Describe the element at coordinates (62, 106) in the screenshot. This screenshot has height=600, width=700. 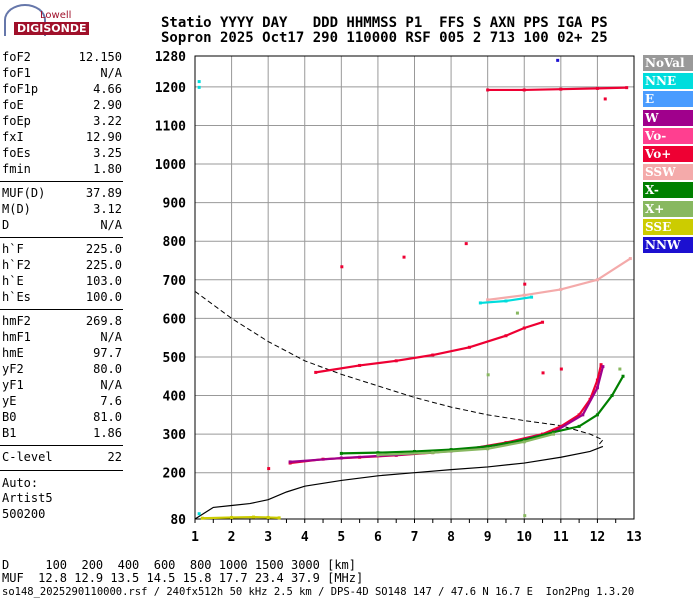
I see `param-row: foE 2.90` at that location.